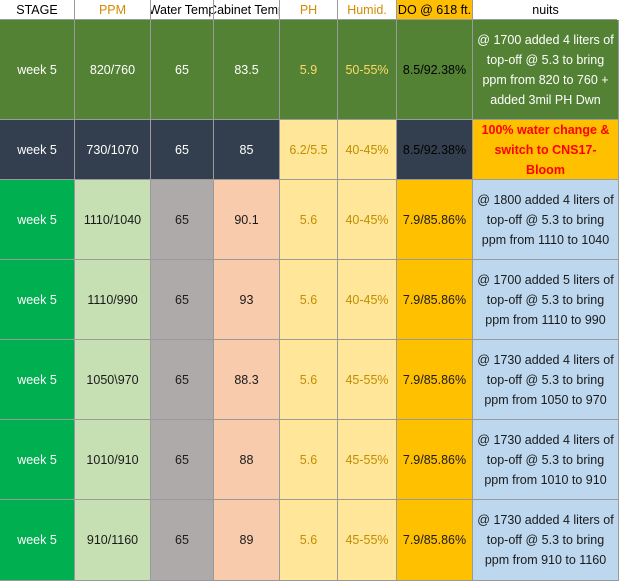  What do you see at coordinates (113, 70) in the screenshot?
I see `ppm-cell: 820/760` at bounding box center [113, 70].